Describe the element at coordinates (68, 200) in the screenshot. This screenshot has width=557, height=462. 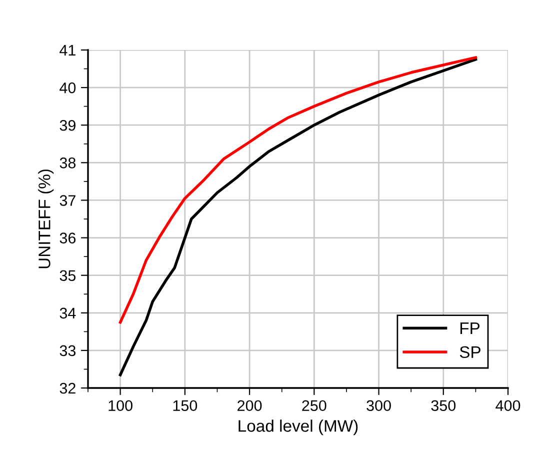
I see `y-tick-label: 37` at that location.